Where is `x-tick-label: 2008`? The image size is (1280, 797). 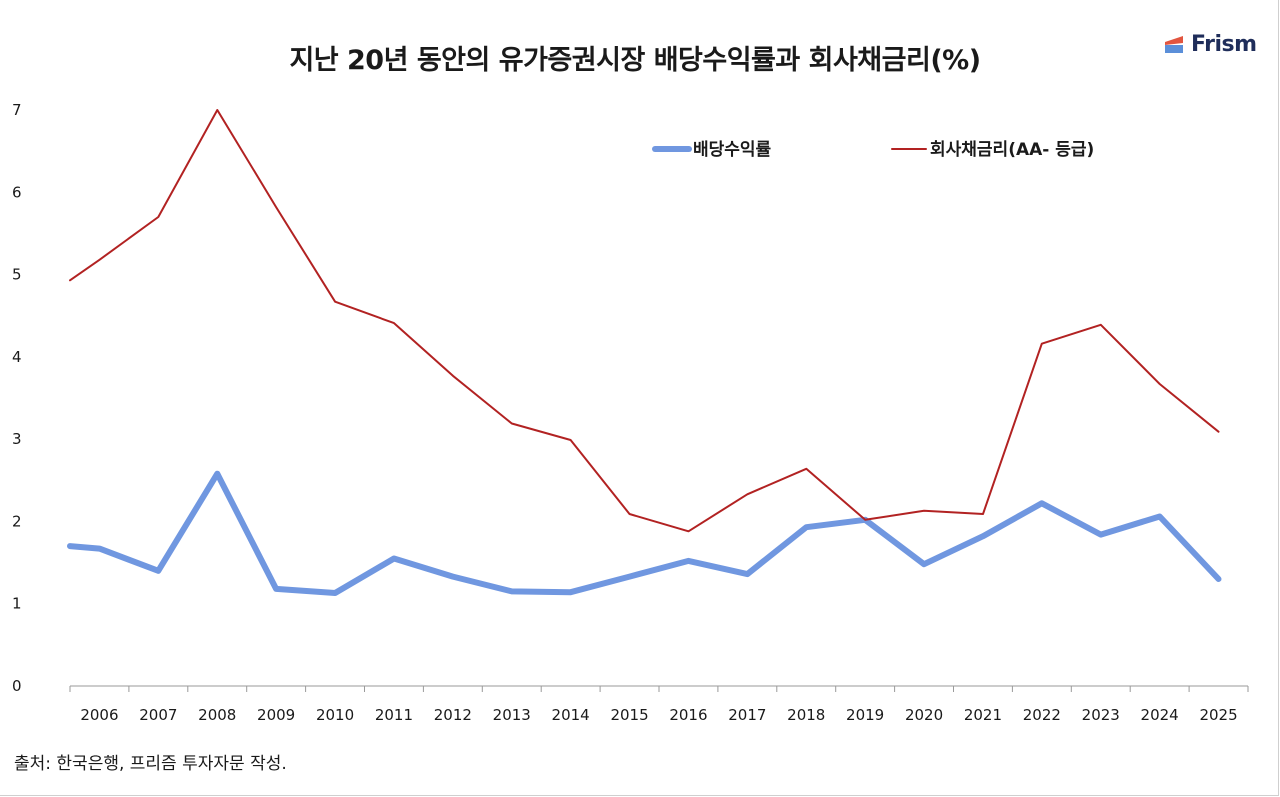
x-tick-label: 2008 is located at coordinates (217, 715).